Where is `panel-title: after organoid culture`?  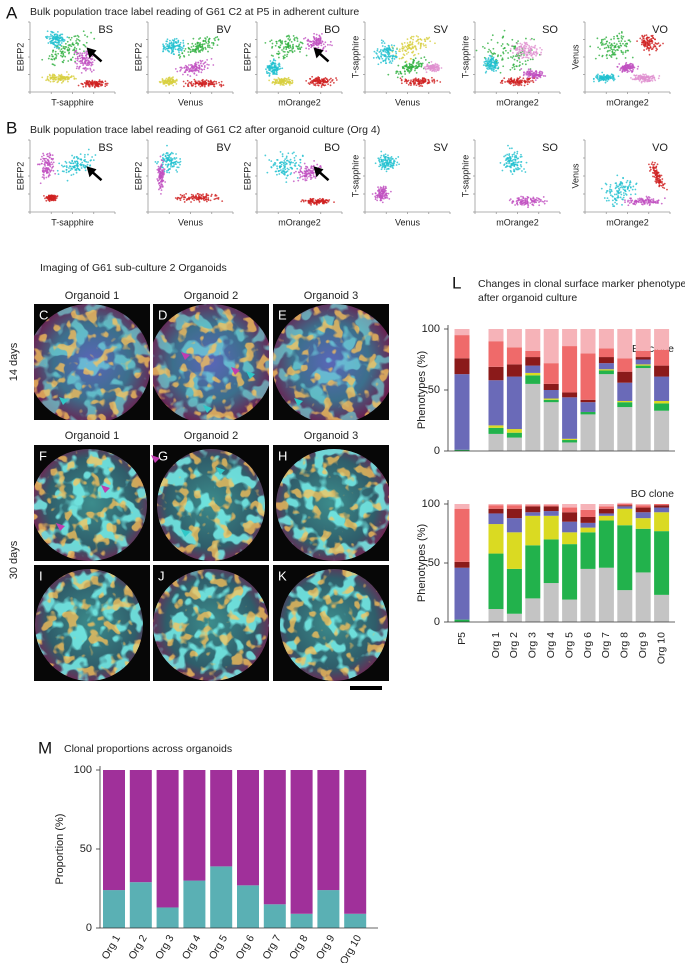 panel-title: after organoid culture is located at coordinates (527, 298).